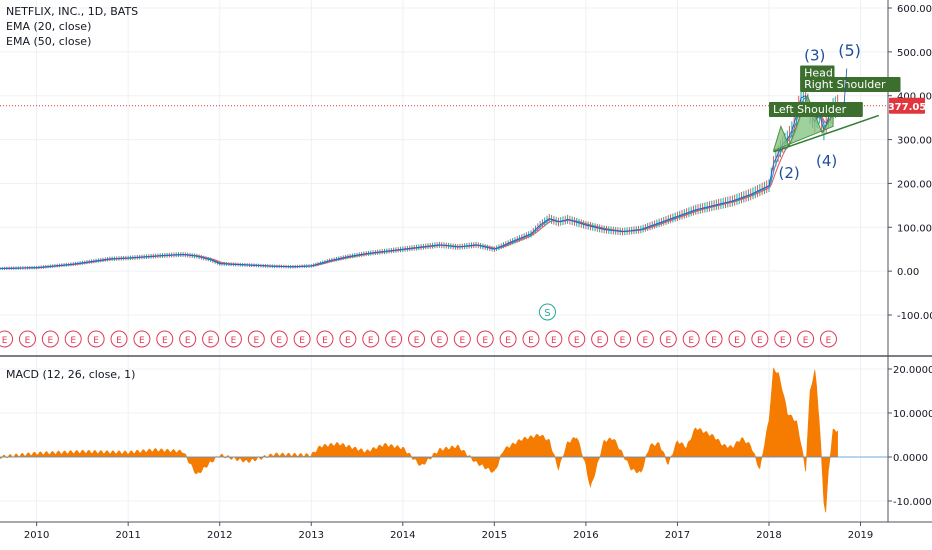 Image resolution: width=932 pixels, height=550 pixels. Describe the element at coordinates (907, 105) in the screenshot. I see `last-price-badge` at that location.